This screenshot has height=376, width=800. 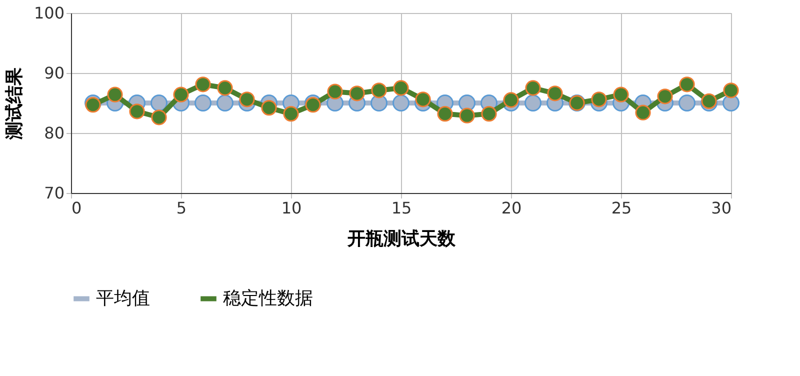 I want to click on x-tick-label: 30, so click(x=721, y=208).